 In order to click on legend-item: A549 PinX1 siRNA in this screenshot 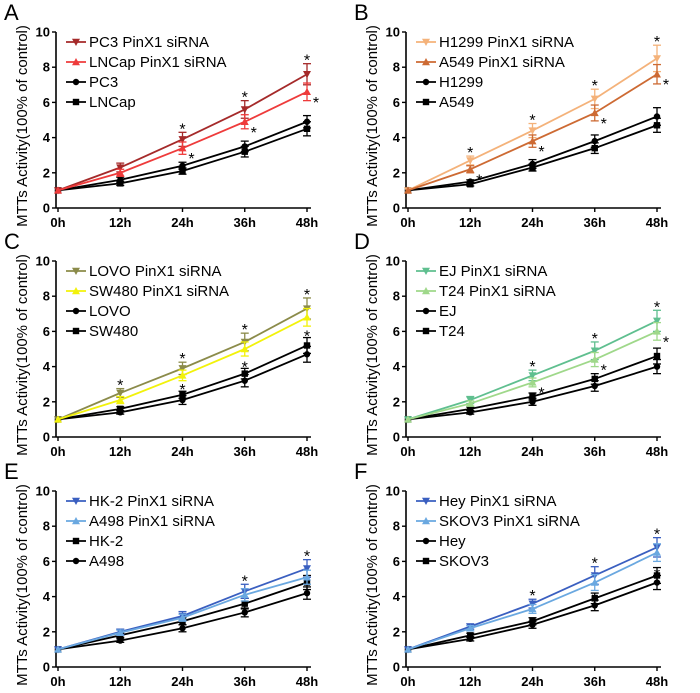, I will do `click(490, 62)`.